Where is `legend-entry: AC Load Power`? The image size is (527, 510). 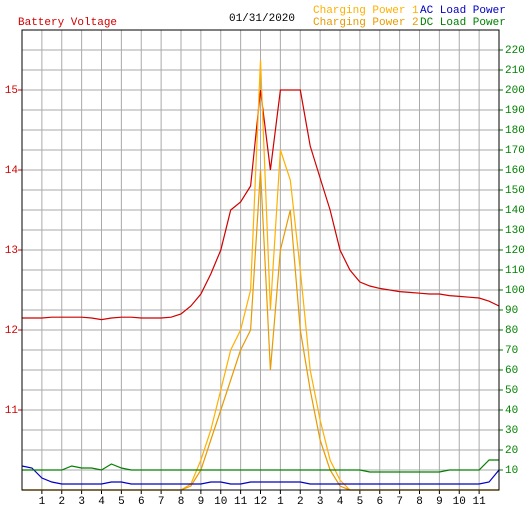
legend-entry: AC Load Power is located at coordinates (463, 11).